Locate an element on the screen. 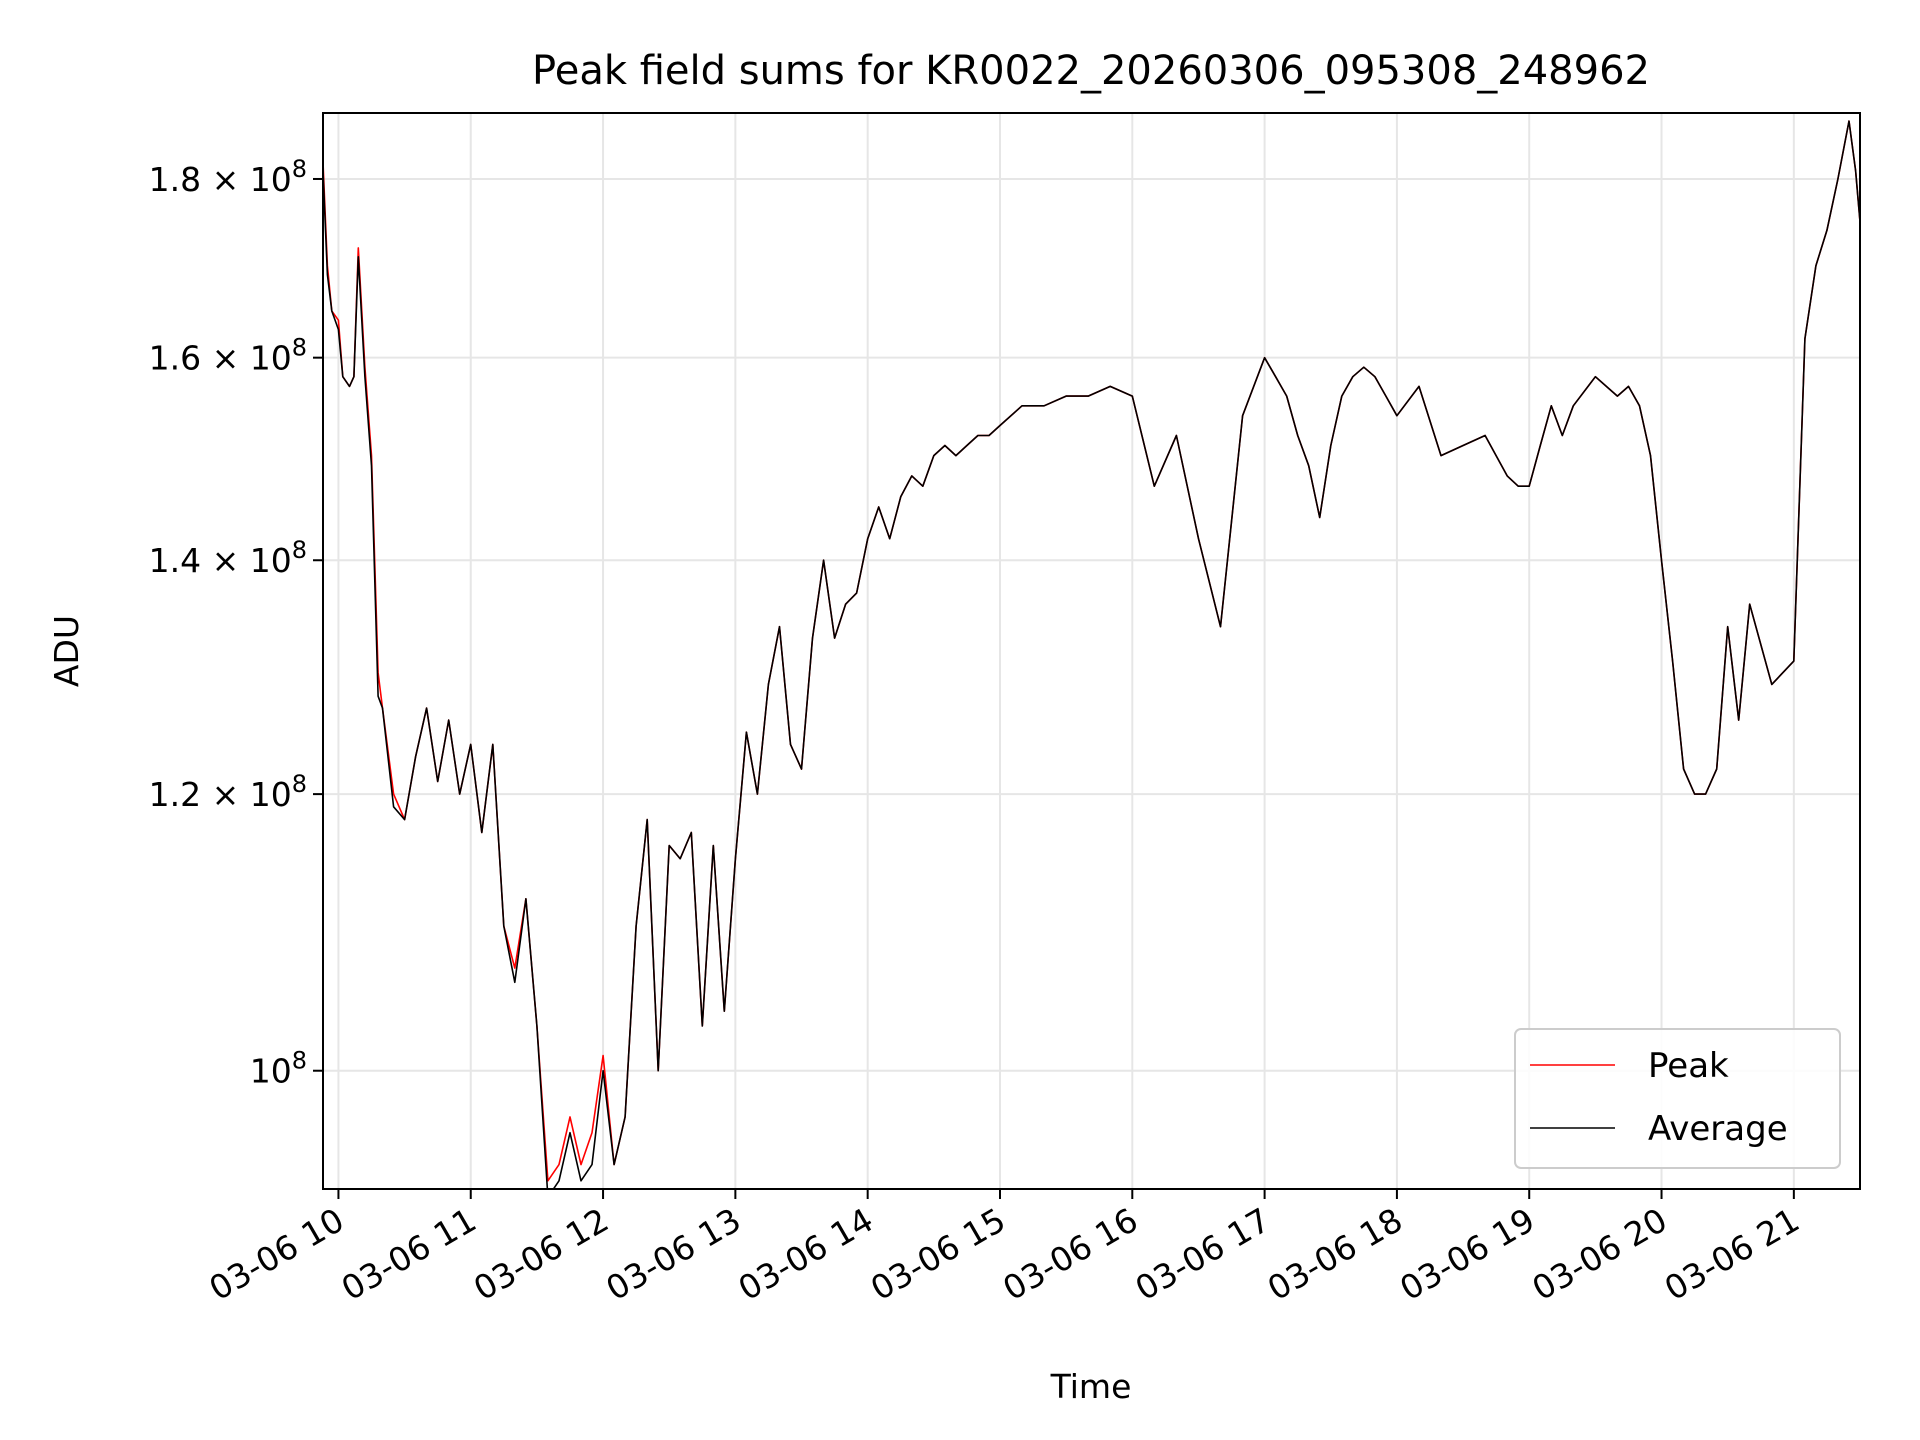  y-tick-mantissa: 1.8 is located at coordinates (175, 179).